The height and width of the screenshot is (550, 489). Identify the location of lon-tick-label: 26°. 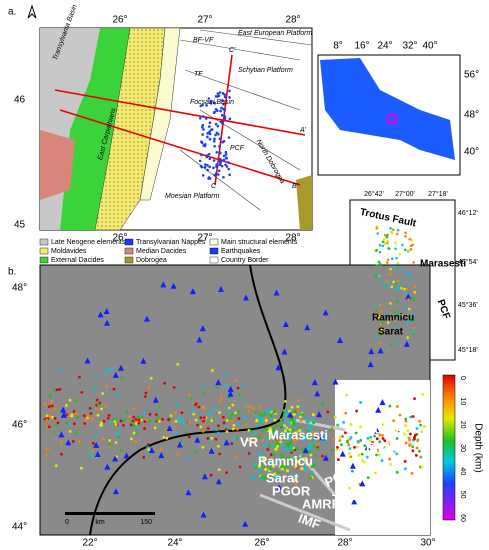
(261, 543).